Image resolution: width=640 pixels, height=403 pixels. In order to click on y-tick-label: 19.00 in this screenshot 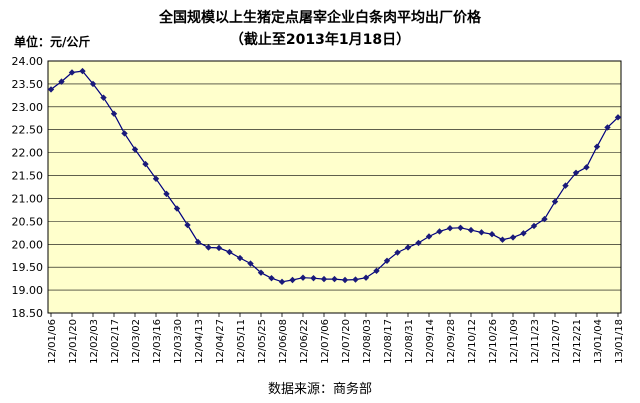, I will do `click(28, 290)`.